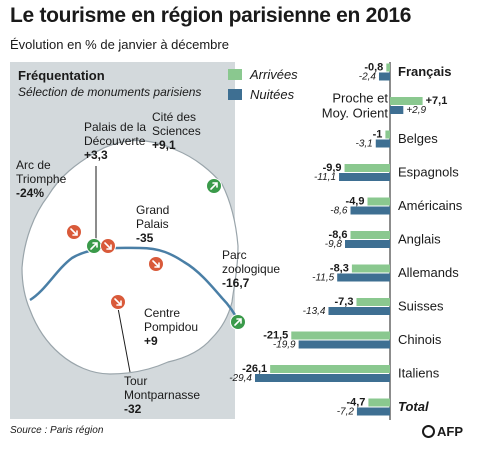 This screenshot has width=480, height=449. What do you see at coordinates (153, 217) in the screenshot?
I see `monument-name: Grand Palais` at bounding box center [153, 217].